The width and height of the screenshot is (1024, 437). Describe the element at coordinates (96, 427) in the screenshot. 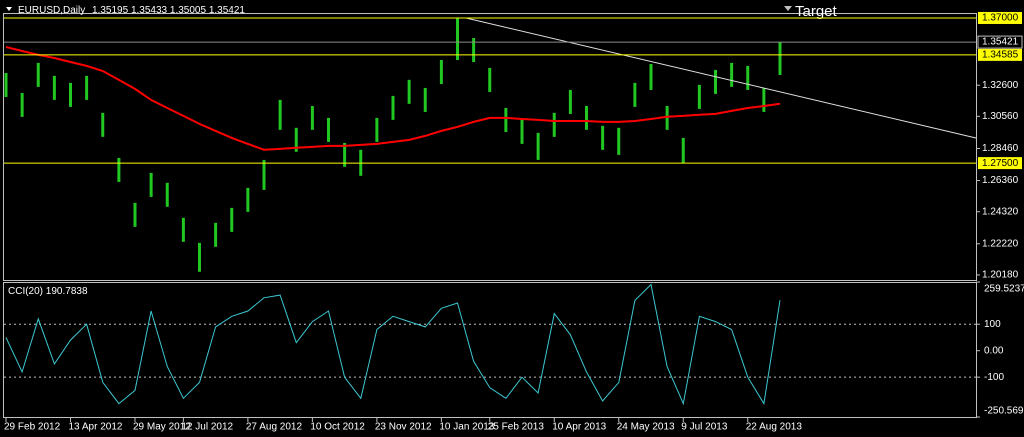

I see `x-tick-label: 13 Apr 2012` at that location.